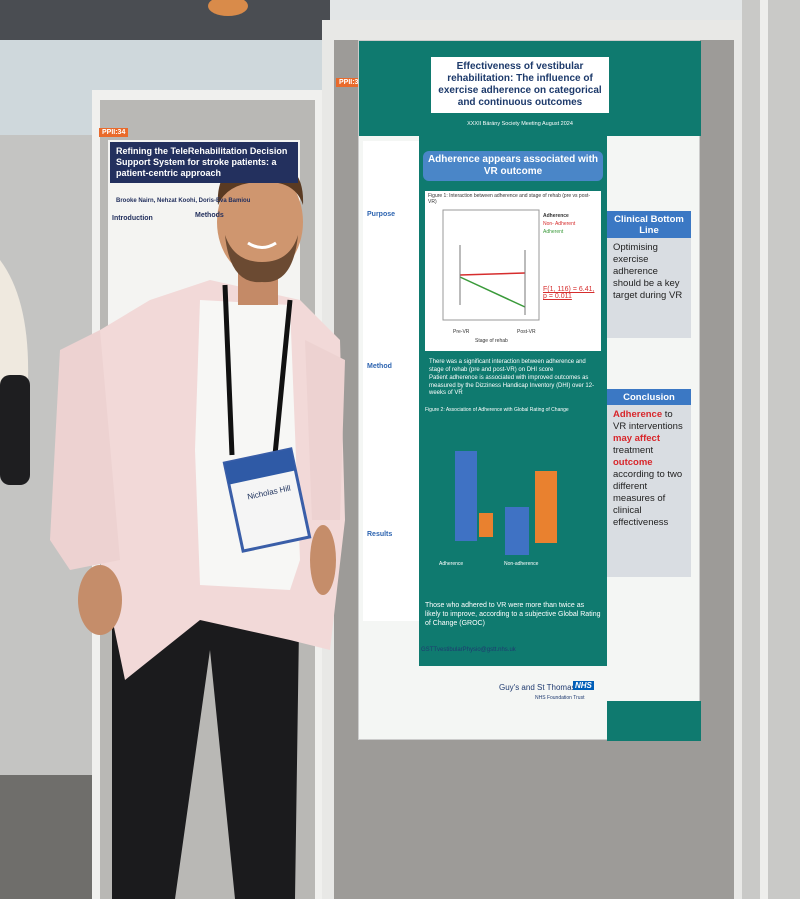  I want to click on highlight: Adherence, so click(638, 414).